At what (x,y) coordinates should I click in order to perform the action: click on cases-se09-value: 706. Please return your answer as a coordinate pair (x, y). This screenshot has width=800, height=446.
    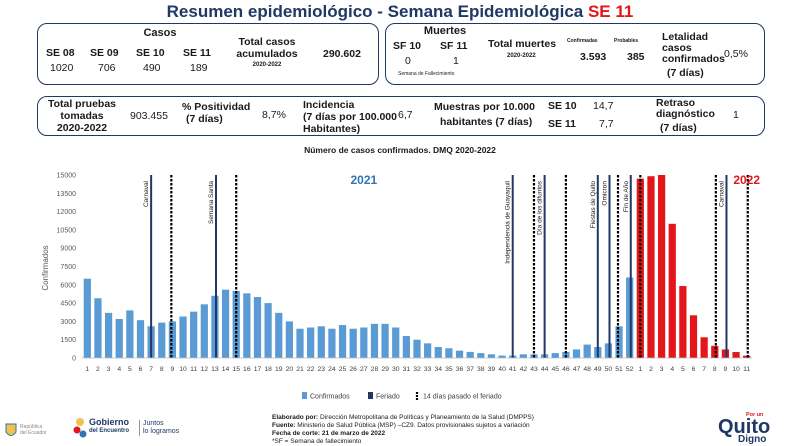
    Looking at the image, I should click on (107, 68).